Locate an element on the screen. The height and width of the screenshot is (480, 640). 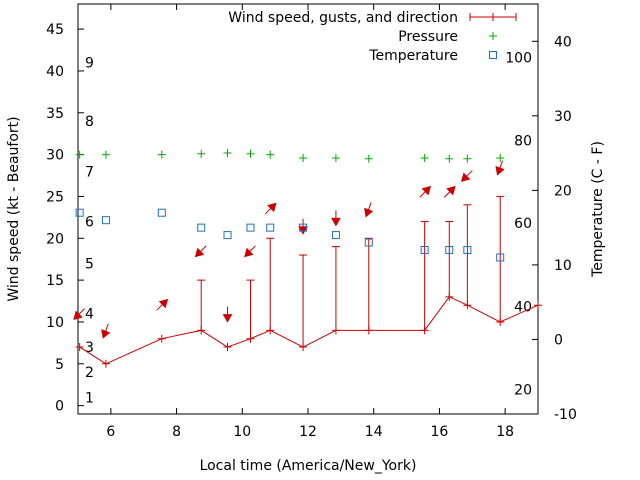
wind-speed-line is located at coordinates (309, 330).